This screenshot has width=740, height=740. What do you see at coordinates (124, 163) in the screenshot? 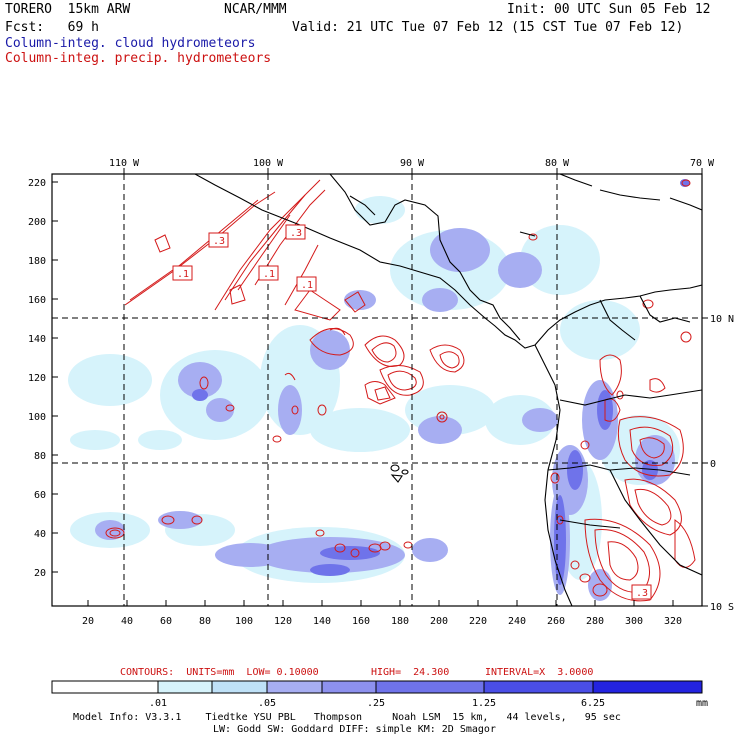
I see `lon-label: 110 W` at bounding box center [124, 163].